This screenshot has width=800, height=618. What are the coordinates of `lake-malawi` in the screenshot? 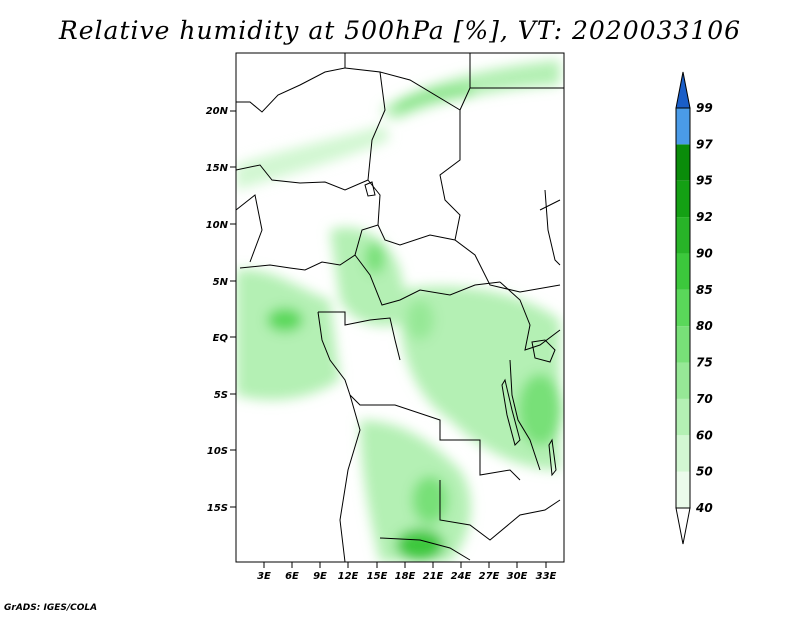 It's located at (552, 457).